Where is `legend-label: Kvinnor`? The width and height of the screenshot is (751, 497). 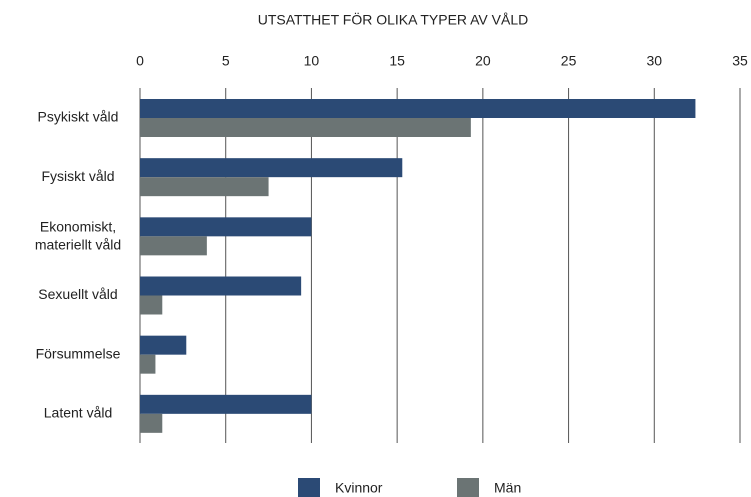
legend-label: Kvinnor is located at coordinates (359, 488).